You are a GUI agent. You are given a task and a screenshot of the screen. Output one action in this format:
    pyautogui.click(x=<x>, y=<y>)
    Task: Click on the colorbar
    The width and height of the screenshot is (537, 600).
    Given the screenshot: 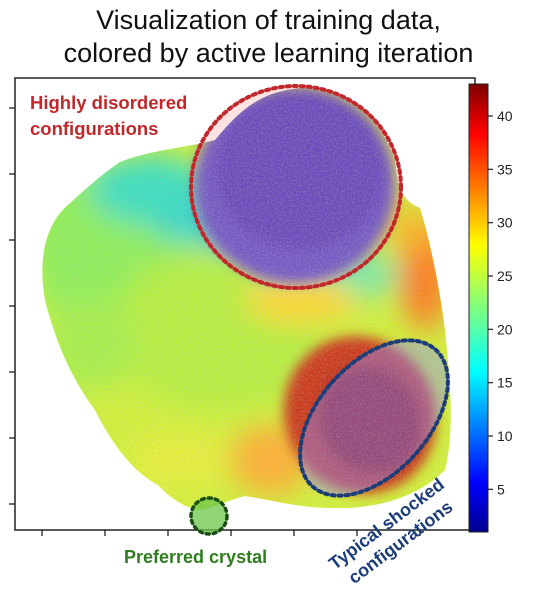 What is the action you would take?
    pyautogui.click(x=478, y=308)
    